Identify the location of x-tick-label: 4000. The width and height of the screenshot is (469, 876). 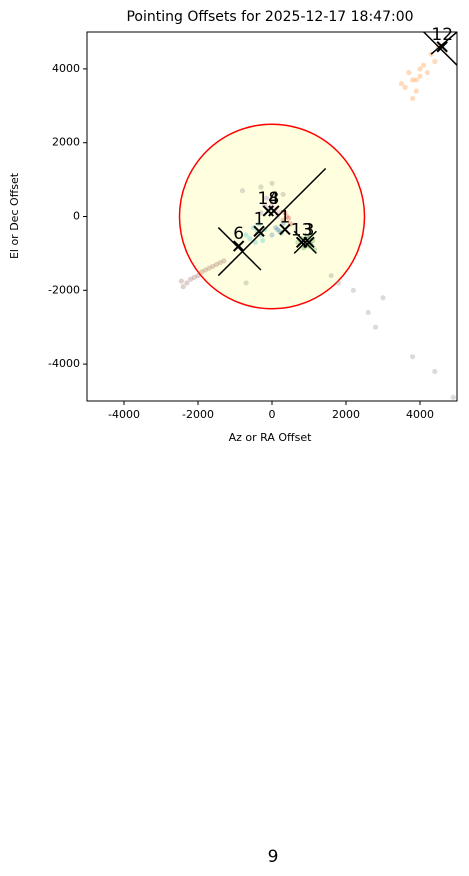
(420, 414).